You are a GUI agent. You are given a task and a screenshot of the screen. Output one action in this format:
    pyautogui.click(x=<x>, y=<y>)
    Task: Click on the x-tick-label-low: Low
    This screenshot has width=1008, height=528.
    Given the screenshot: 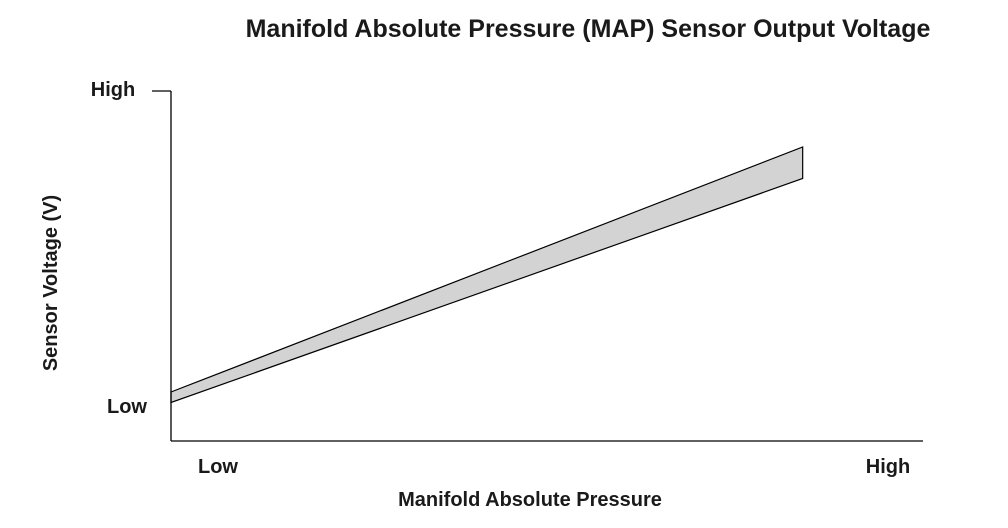 What is the action you would take?
    pyautogui.click(x=218, y=467)
    